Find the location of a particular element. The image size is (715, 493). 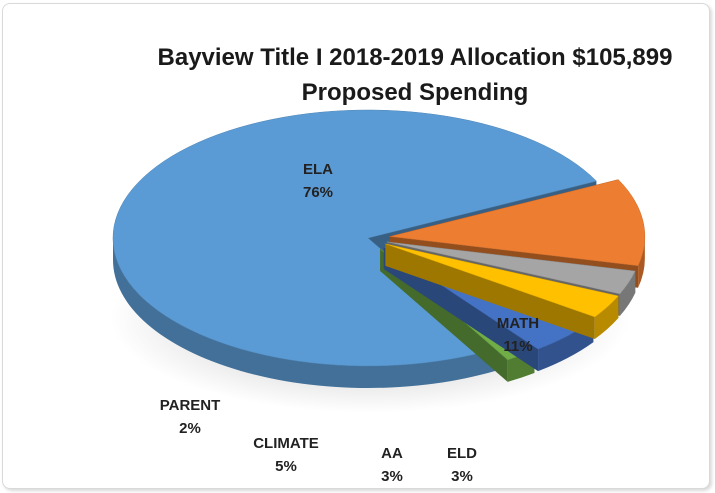

slice-aa is located at coordinates (502, 280).